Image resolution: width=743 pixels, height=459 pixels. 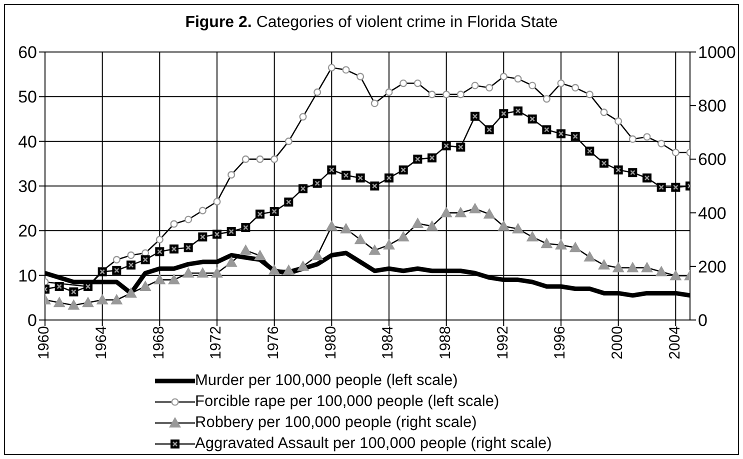 I want to click on y-tick-label: 10, so click(x=27, y=276).